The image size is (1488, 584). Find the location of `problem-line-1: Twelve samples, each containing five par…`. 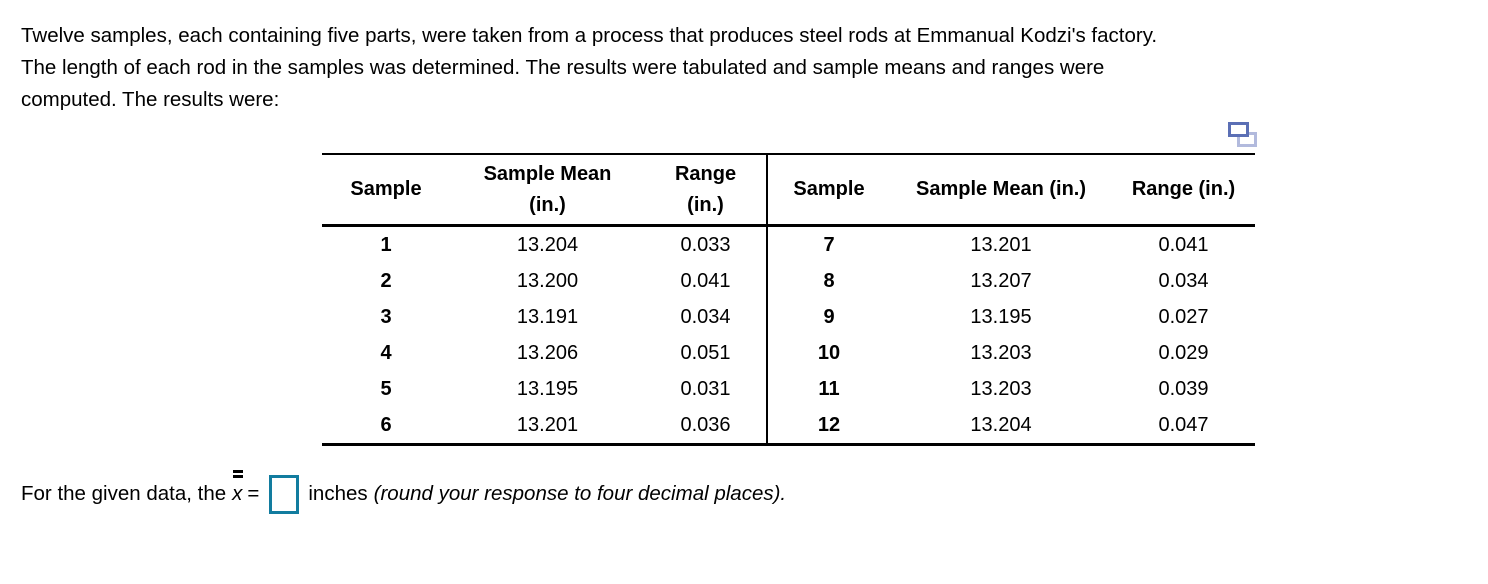

problem-line-1: Twelve samples, each containing five par… is located at coordinates (589, 35).